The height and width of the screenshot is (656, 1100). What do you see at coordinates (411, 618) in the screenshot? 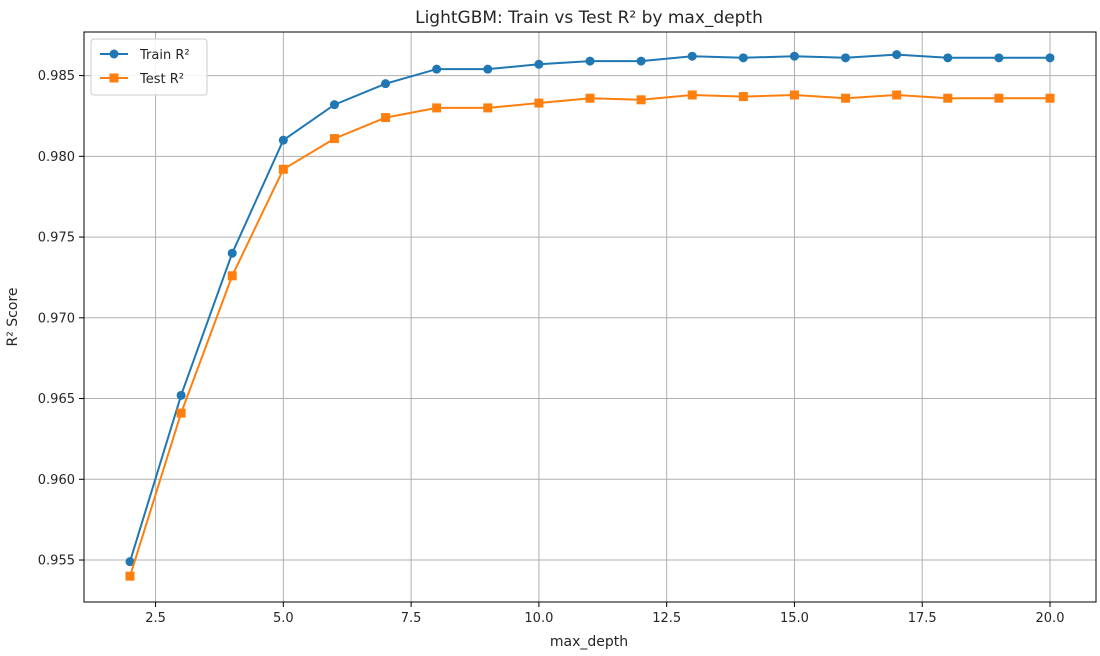
I see `x-tick-label: 7.5` at bounding box center [411, 618].